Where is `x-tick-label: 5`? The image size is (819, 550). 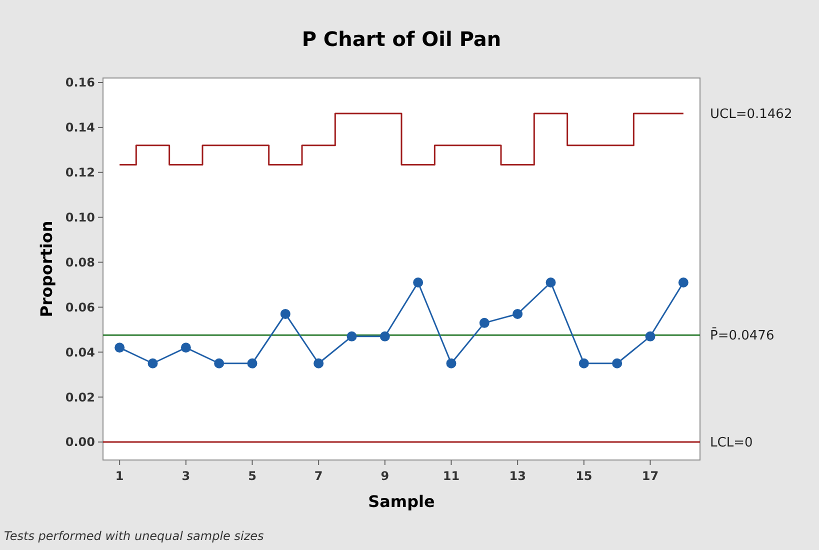
x-tick-label: 5 is located at coordinates (252, 476).